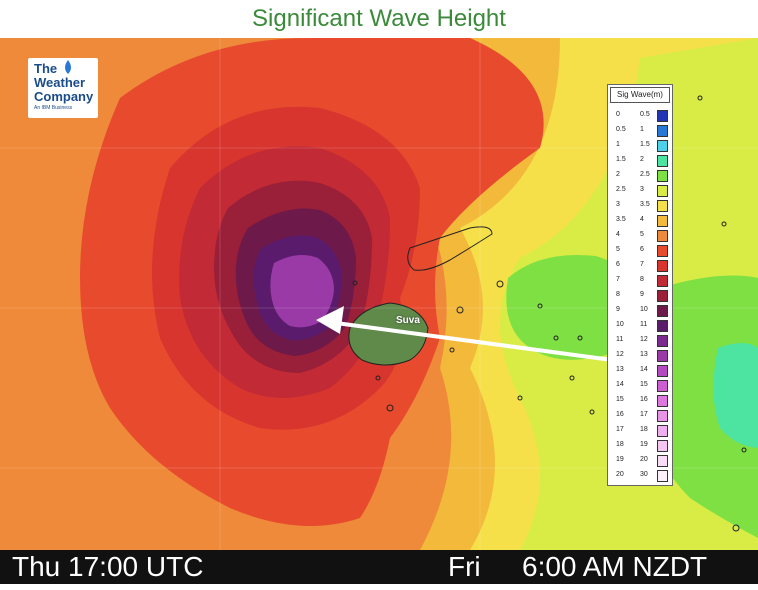  I want to click on legend-row: 11 12, so click(640, 341).